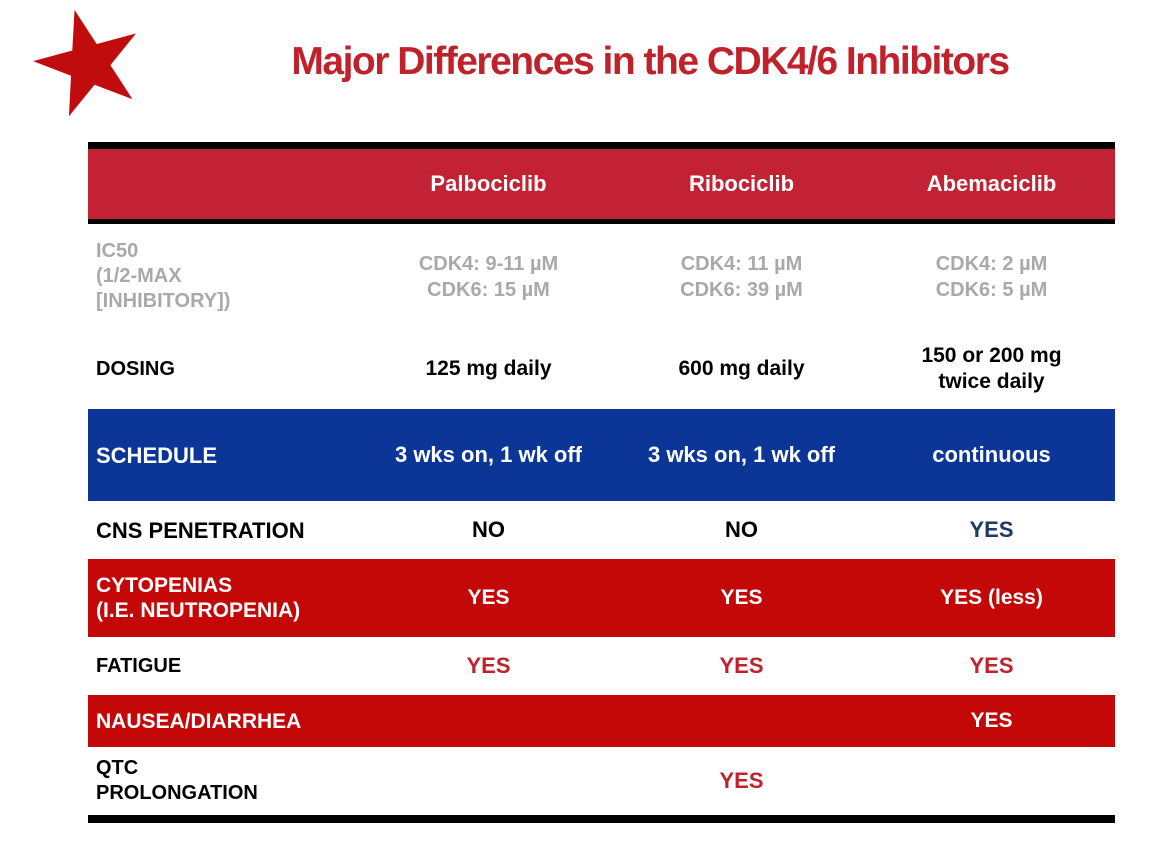 The width and height of the screenshot is (1163, 859). I want to click on table-row-fatigue: FATIGUE YES YES YES, so click(601, 666).